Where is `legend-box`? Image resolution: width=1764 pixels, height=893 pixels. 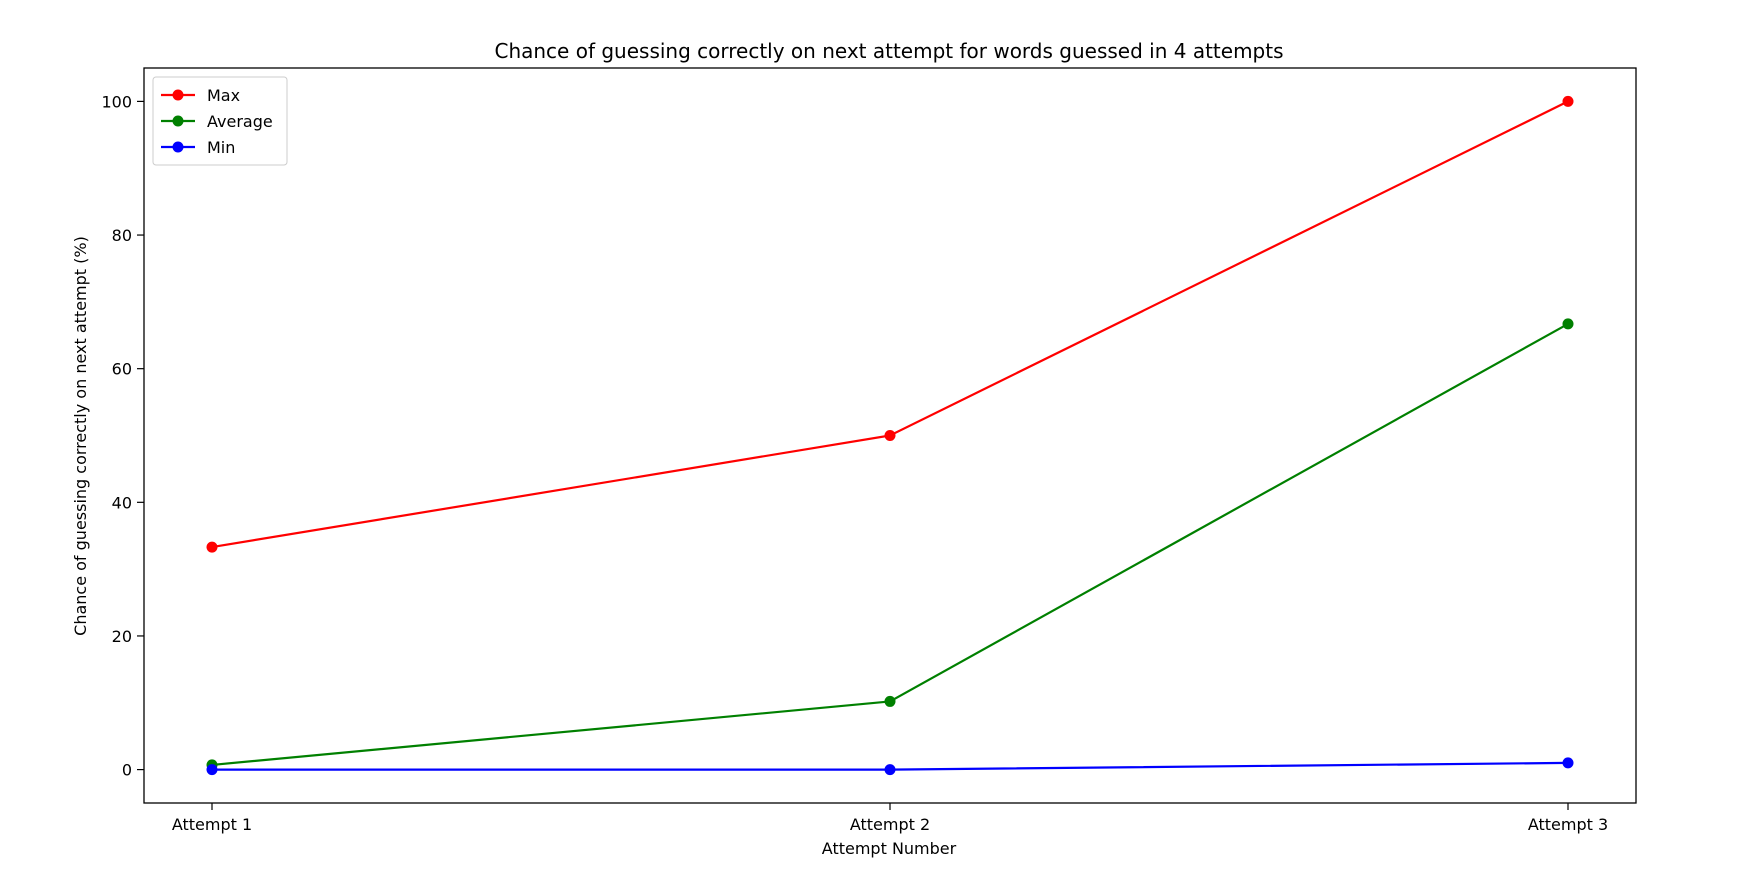 legend-box is located at coordinates (220, 121).